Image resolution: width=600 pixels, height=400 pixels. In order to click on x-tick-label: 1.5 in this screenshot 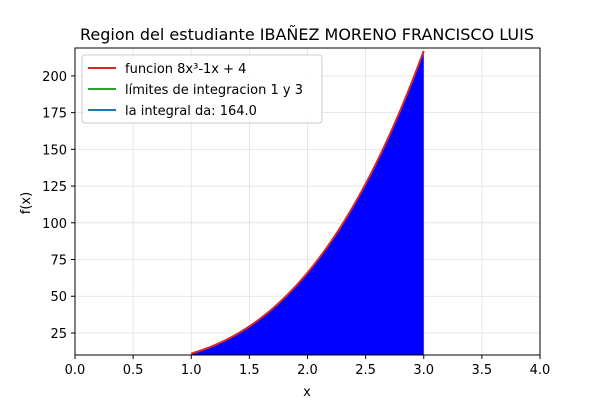, I will do `click(249, 370)`.